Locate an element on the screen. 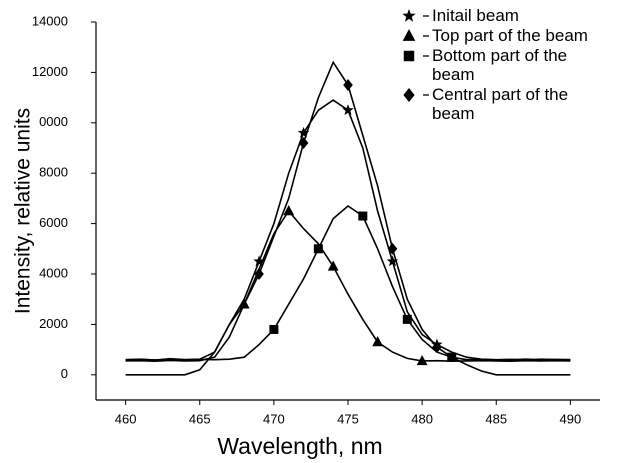 The height and width of the screenshot is (463, 622). x-tick-label: 470 is located at coordinates (274, 418).